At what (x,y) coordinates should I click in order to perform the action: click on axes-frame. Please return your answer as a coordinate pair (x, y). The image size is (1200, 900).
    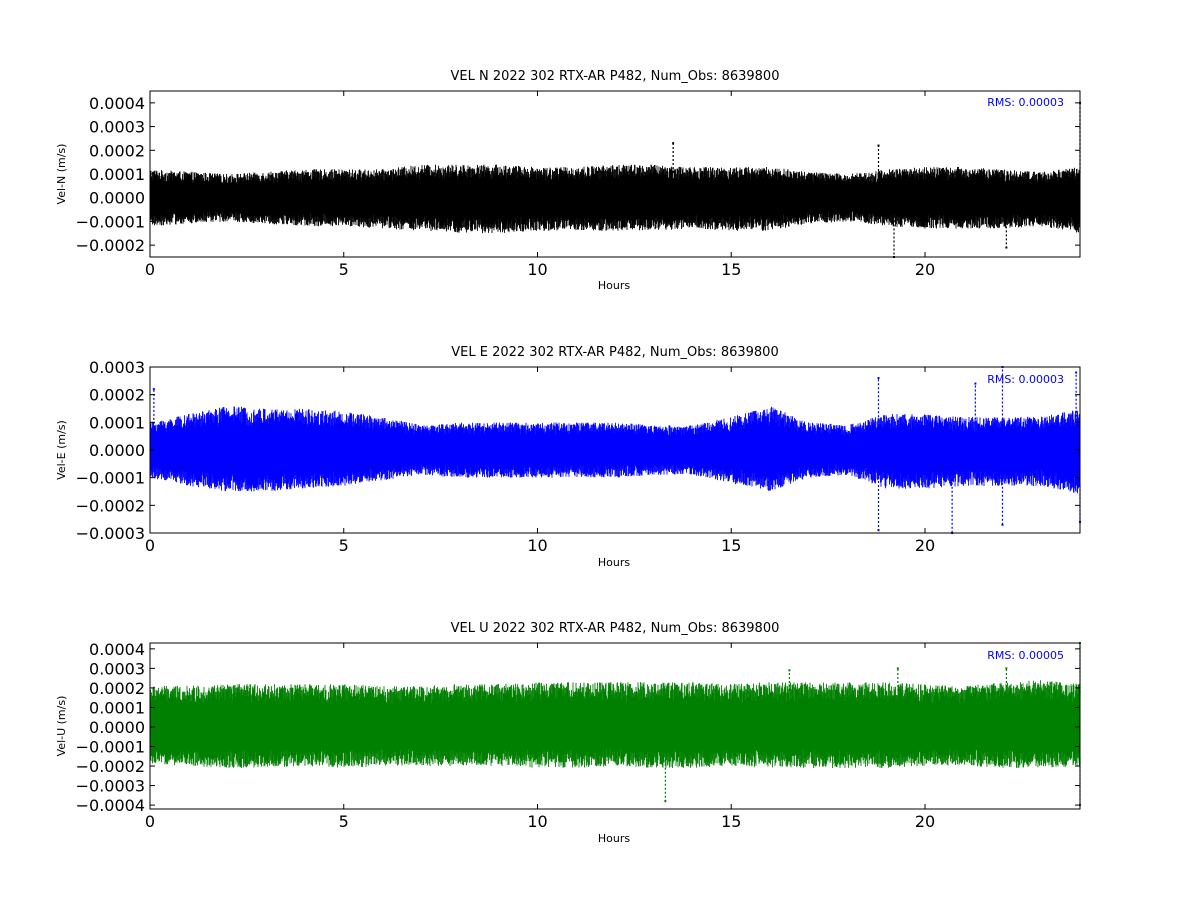
    Looking at the image, I should click on (615, 726).